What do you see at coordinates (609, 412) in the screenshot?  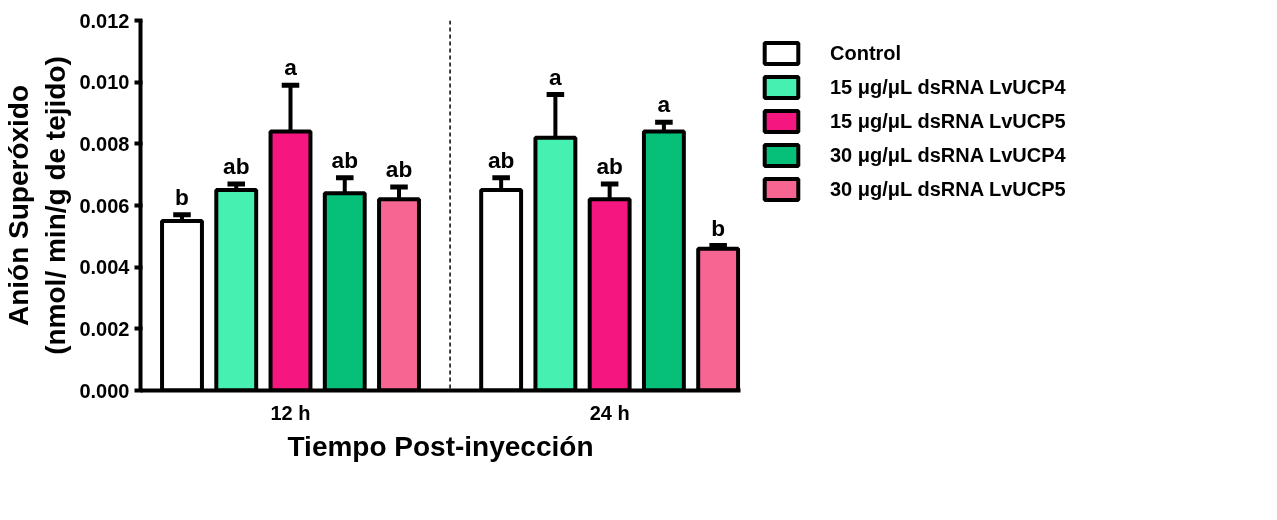 I see `x-tick-label: 24 h` at bounding box center [609, 412].